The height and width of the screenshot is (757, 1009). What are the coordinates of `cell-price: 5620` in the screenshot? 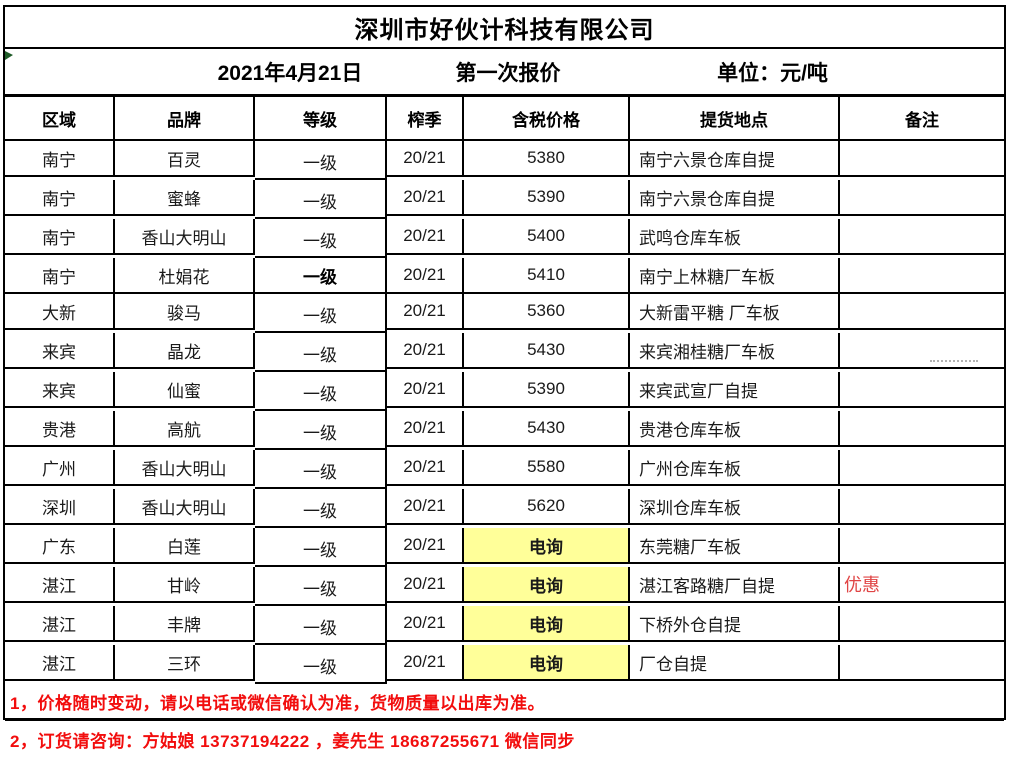 It's located at (547, 507).